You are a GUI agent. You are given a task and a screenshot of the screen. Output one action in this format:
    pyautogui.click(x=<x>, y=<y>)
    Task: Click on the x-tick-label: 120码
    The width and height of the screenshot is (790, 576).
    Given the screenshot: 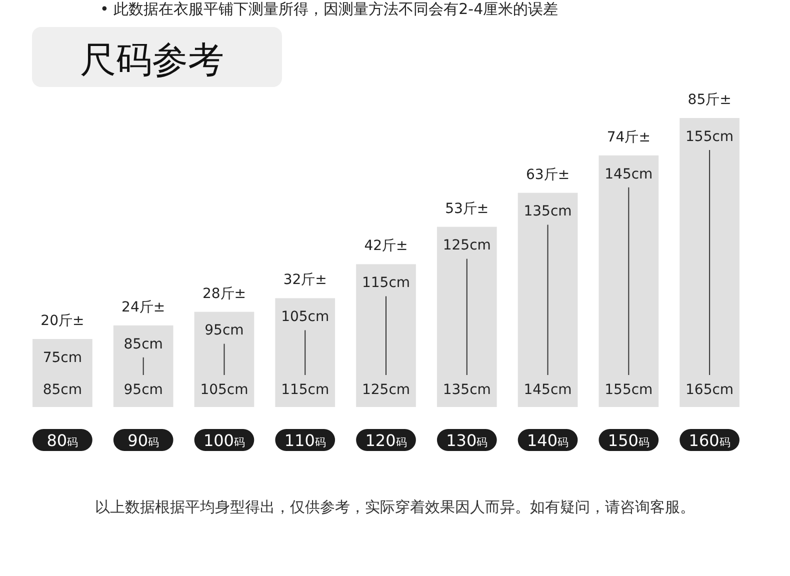 What is the action you would take?
    pyautogui.click(x=386, y=440)
    